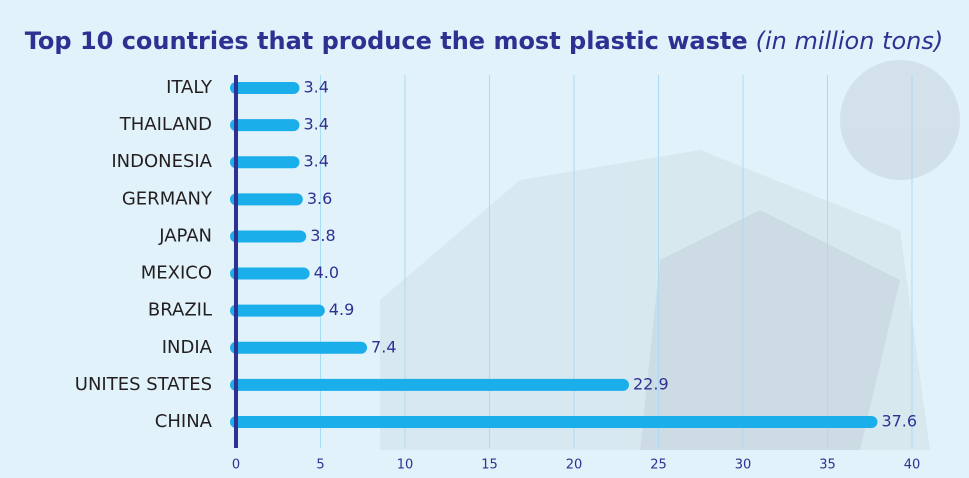  I want to click on y-tick-label: INDIA, so click(187, 347).